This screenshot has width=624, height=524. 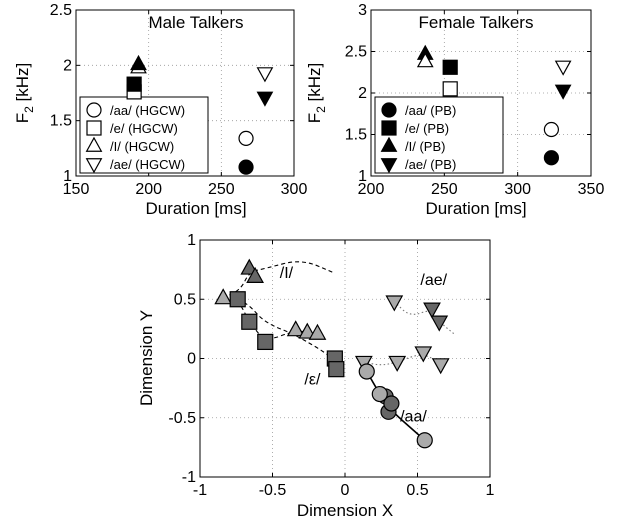 What do you see at coordinates (475, 208) in the screenshot?
I see `female-x-axis-label: Duration [ms]` at bounding box center [475, 208].